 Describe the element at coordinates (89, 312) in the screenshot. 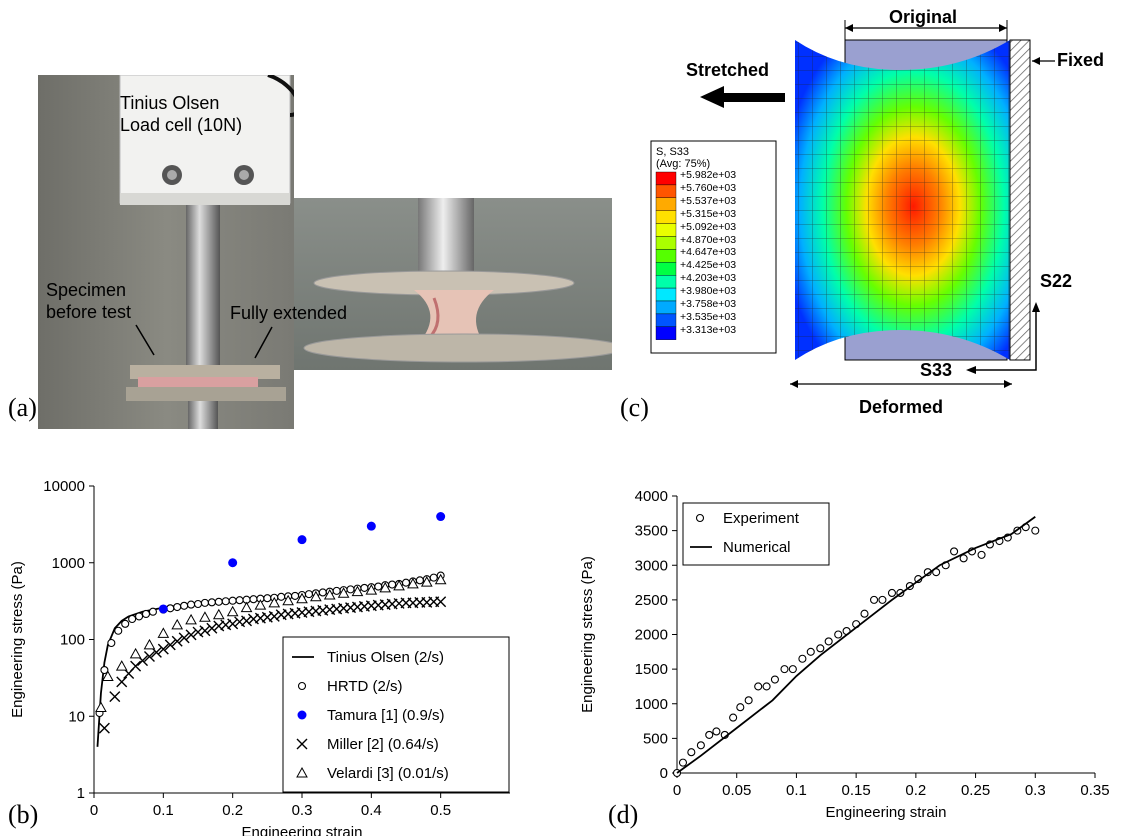

I see `specimen-label-2: before test` at that location.